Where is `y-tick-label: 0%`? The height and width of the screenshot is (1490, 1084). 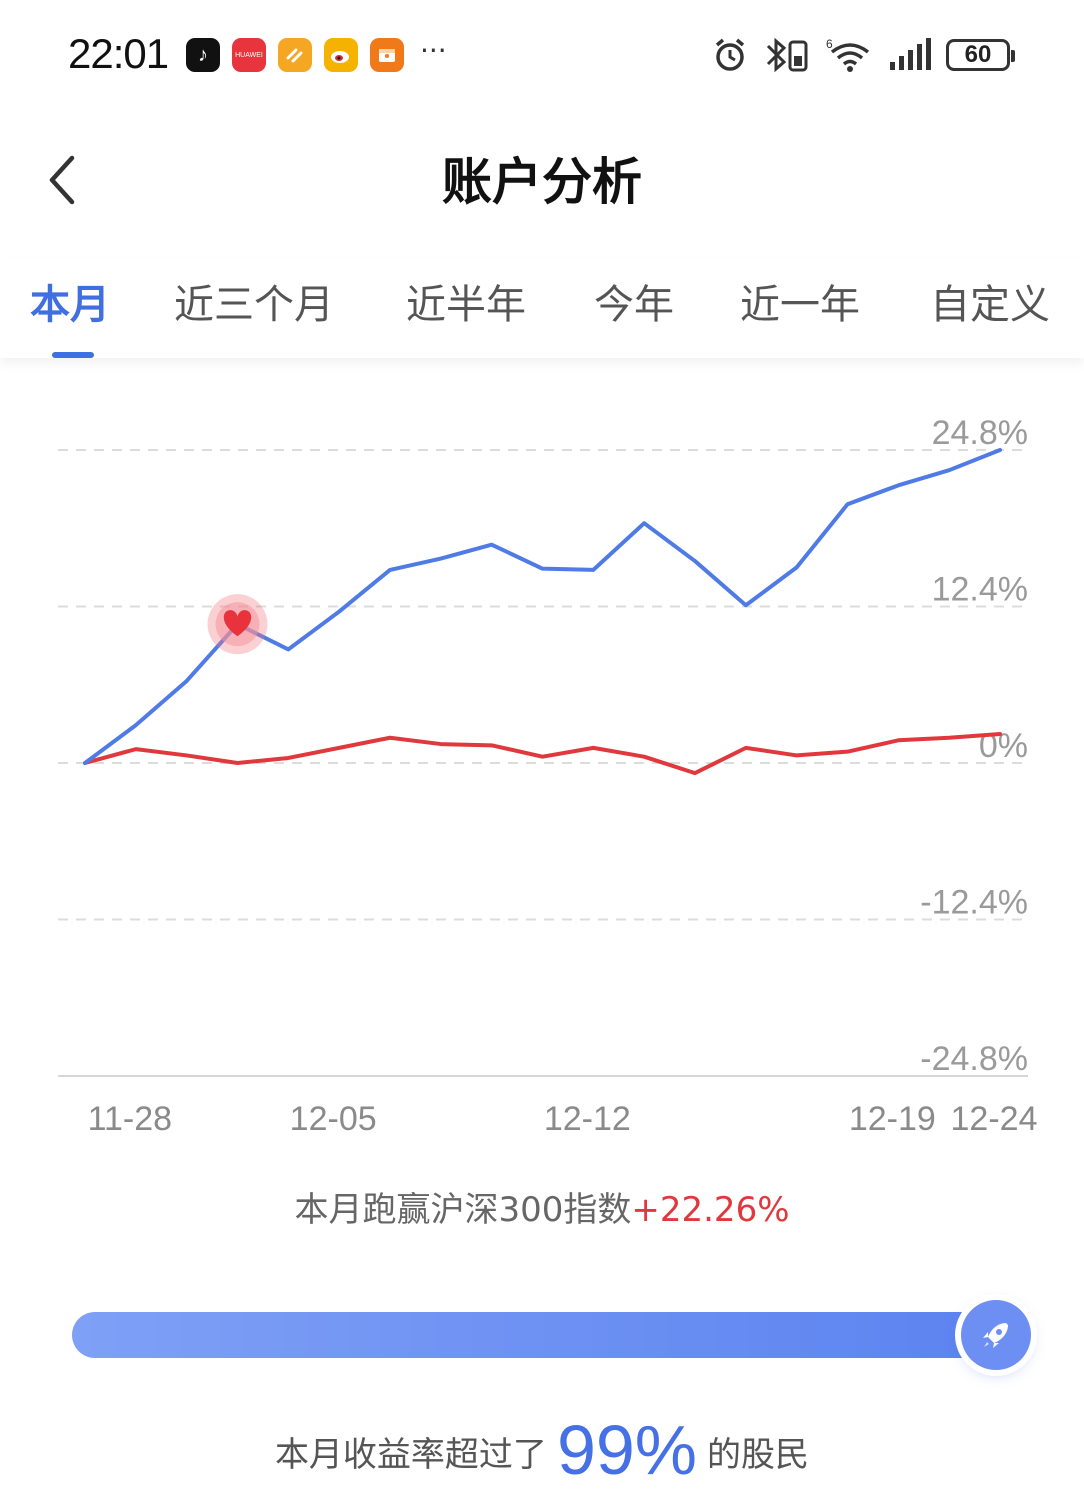
y-tick-label: 0% is located at coordinates (1003, 746).